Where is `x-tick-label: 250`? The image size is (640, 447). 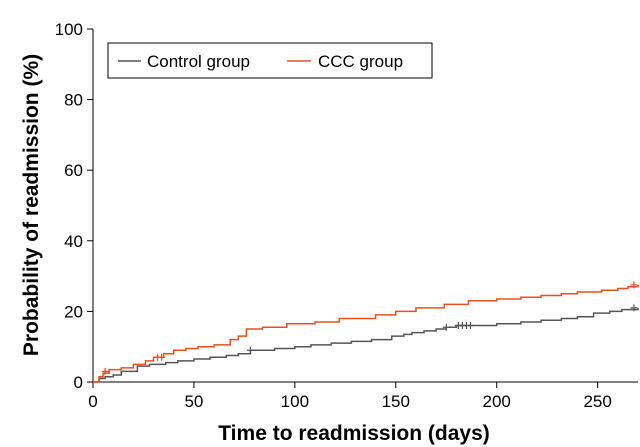 x-tick-label: 250 is located at coordinates (597, 401).